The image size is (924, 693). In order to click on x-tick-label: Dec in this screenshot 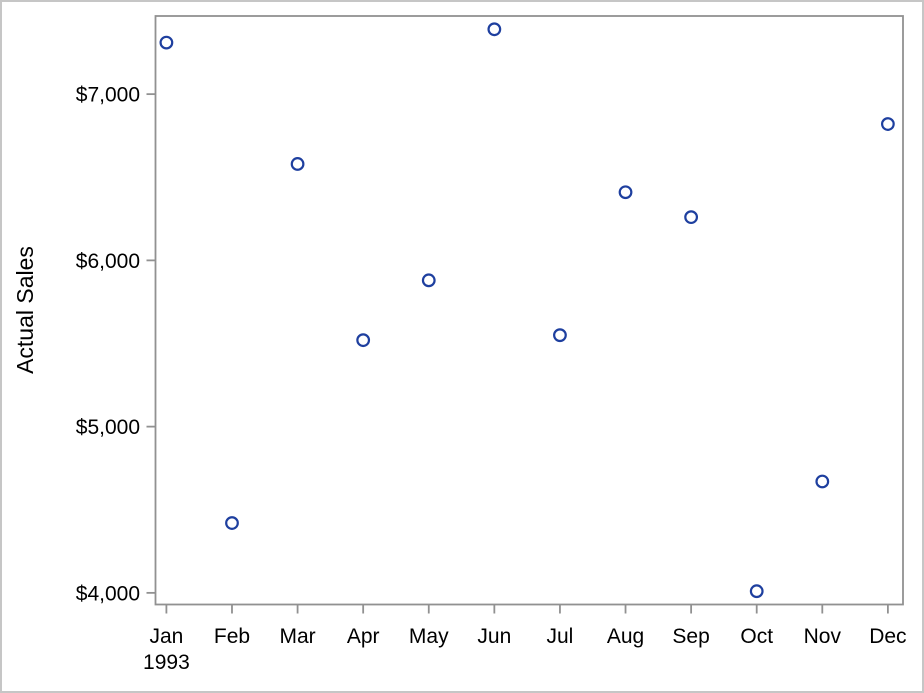, I will do `click(887, 636)`.